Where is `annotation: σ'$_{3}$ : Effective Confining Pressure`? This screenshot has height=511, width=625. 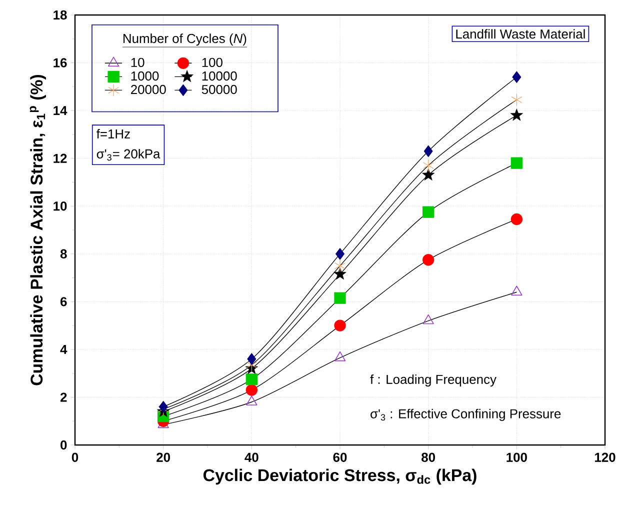
annotation: σ'$_{3}$ : Effective Confining Pressure is located at coordinates (465, 414).